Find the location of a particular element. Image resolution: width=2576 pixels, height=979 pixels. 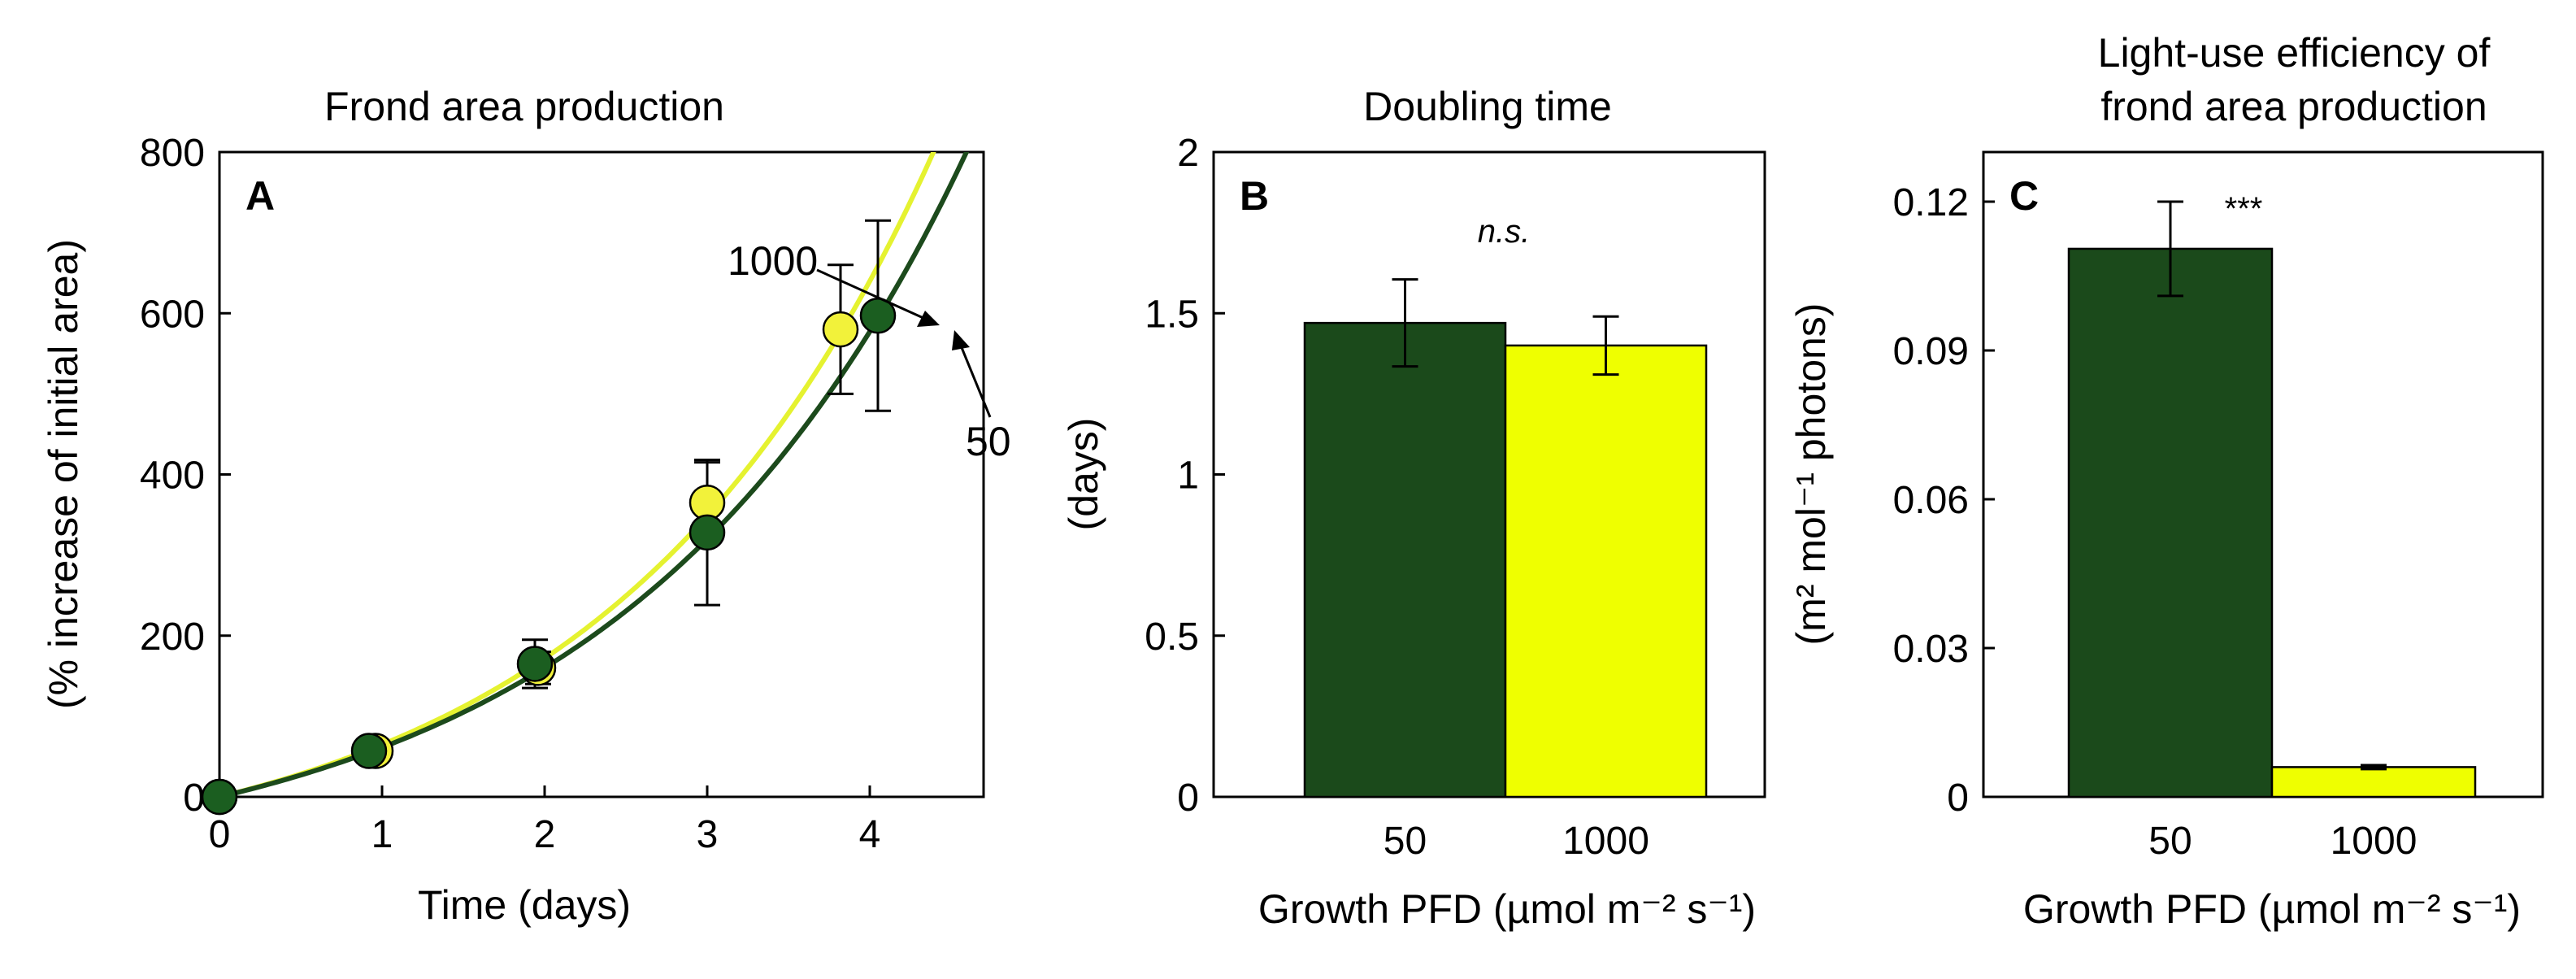

y-tick-label: 0.09 is located at coordinates (1931, 351).